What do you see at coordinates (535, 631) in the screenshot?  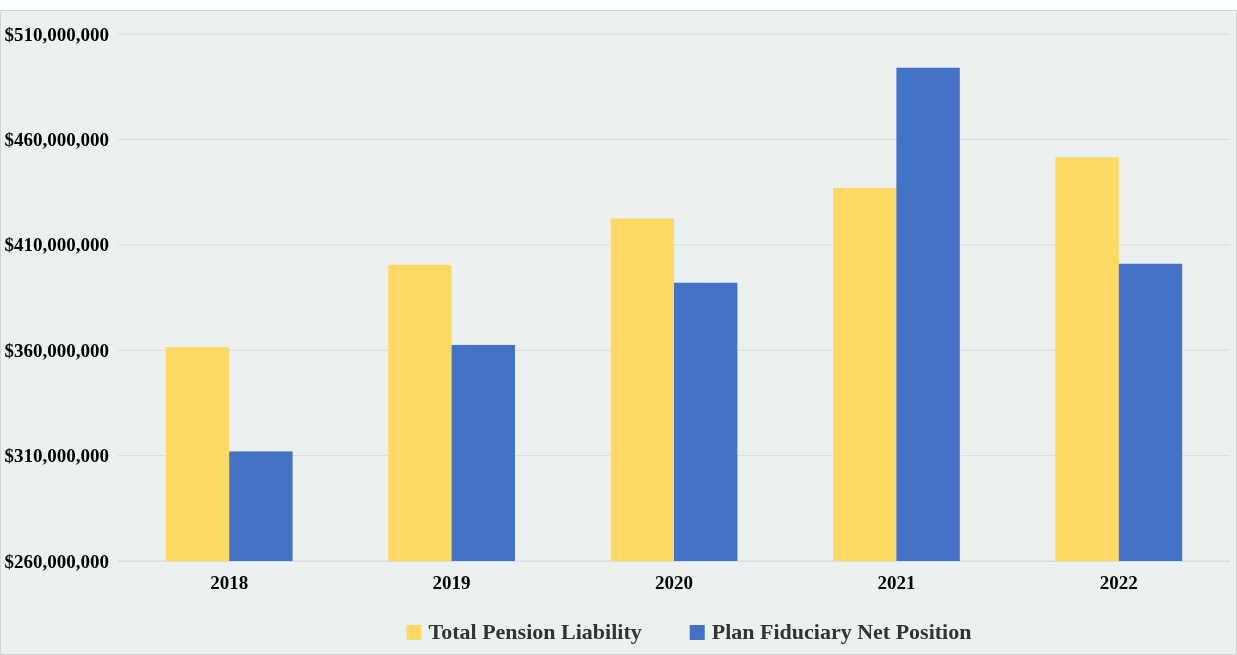 I see `legend-label: Total Pension Liability` at bounding box center [535, 631].